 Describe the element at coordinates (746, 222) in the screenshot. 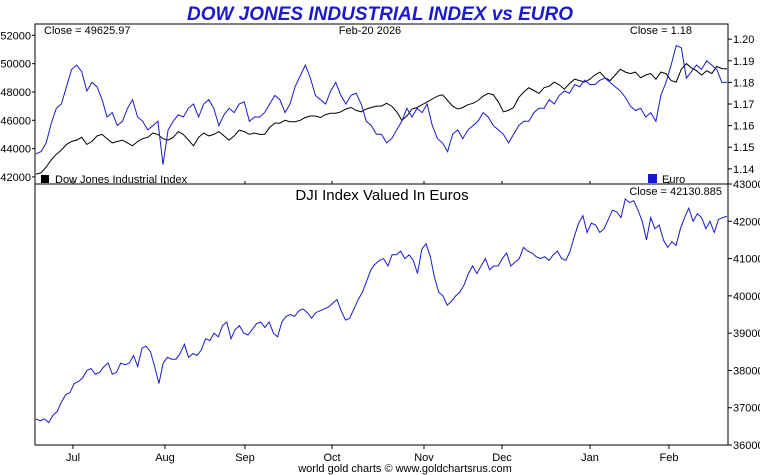

I see `bottom-axis-tick-label: 42000` at that location.